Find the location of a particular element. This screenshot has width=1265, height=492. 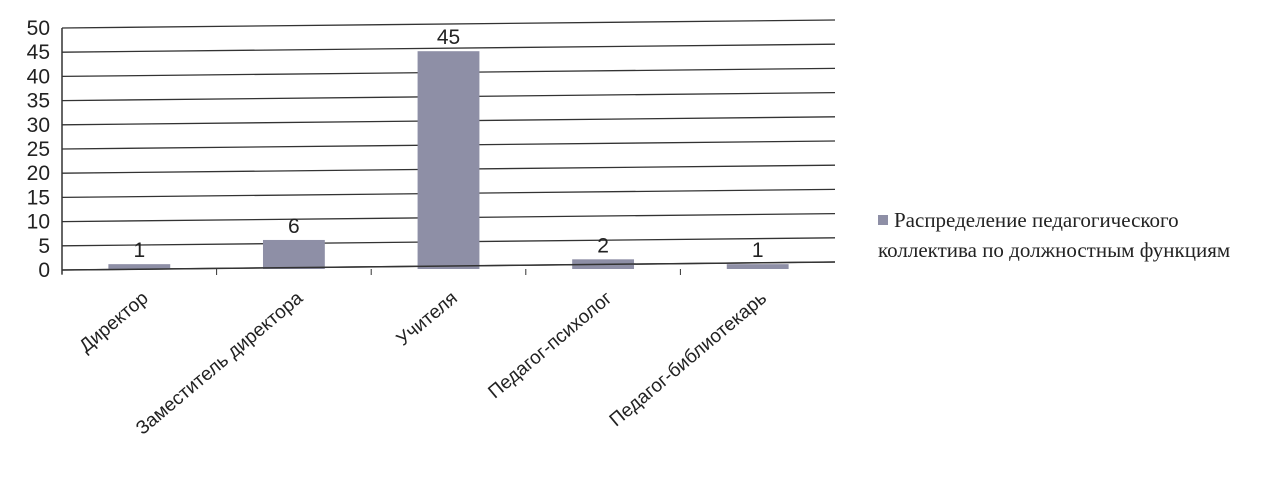

y-tick-label: 35 is located at coordinates (38, 101).